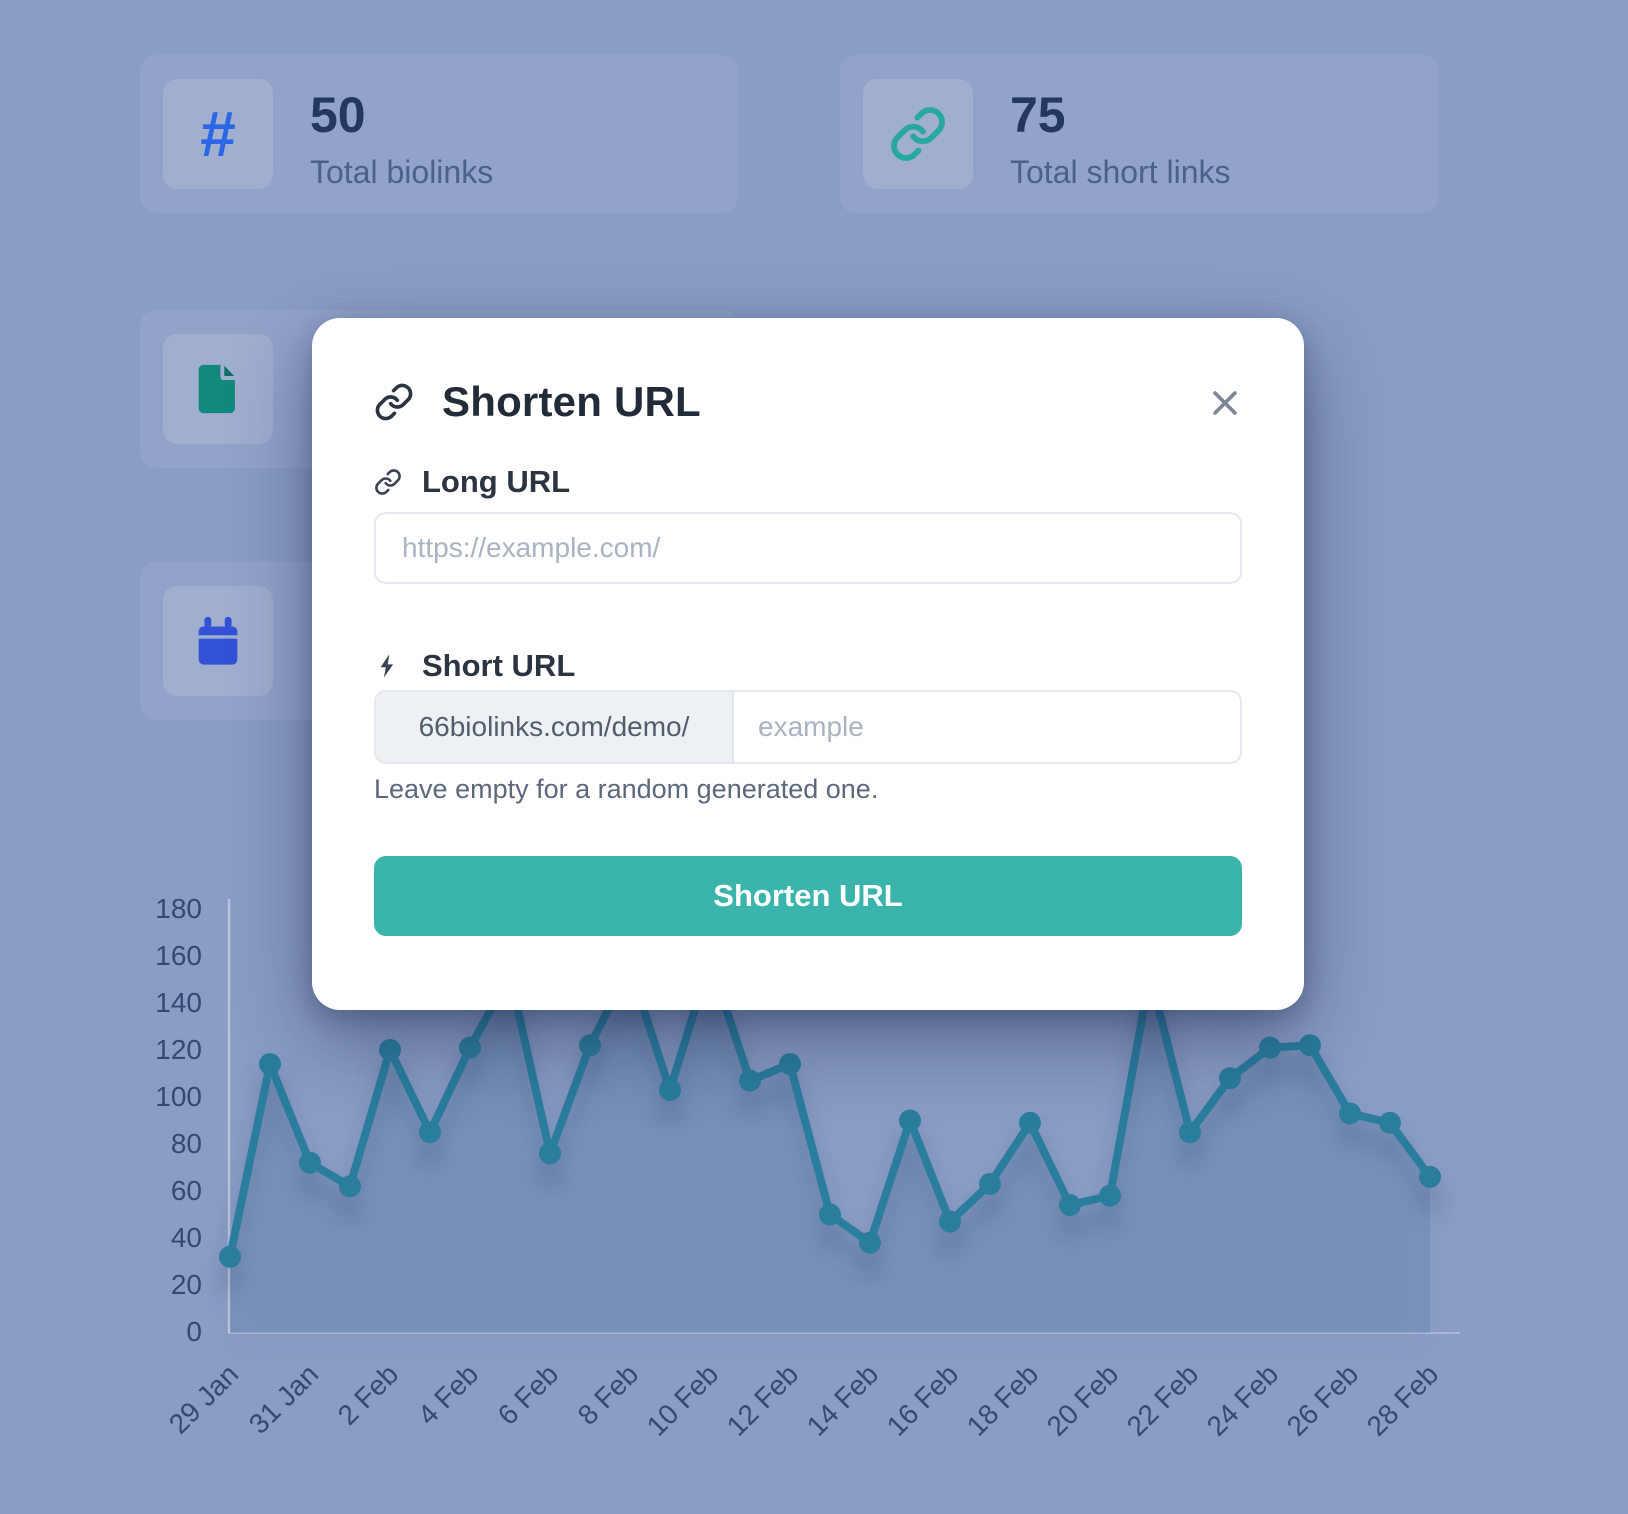  What do you see at coordinates (1323, 1400) in the screenshot?
I see `x-tick-label: 26 Feb` at bounding box center [1323, 1400].